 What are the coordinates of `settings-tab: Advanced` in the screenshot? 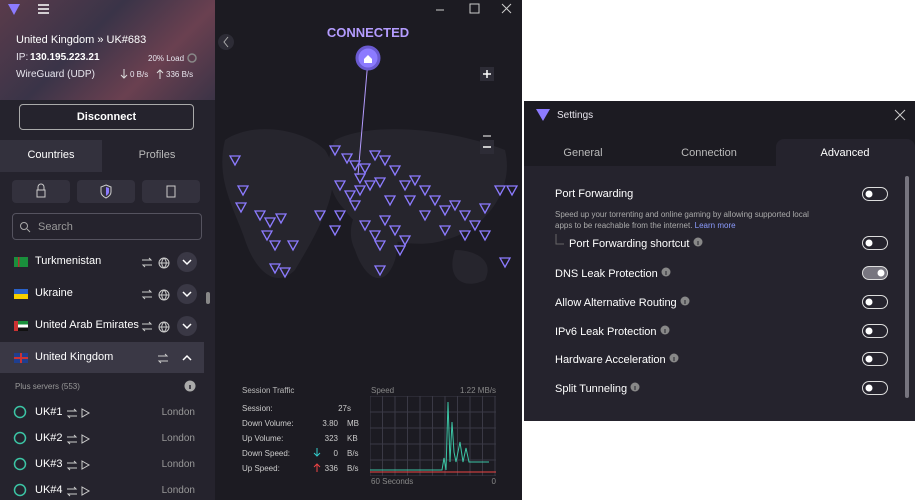 It's located at (845, 153).